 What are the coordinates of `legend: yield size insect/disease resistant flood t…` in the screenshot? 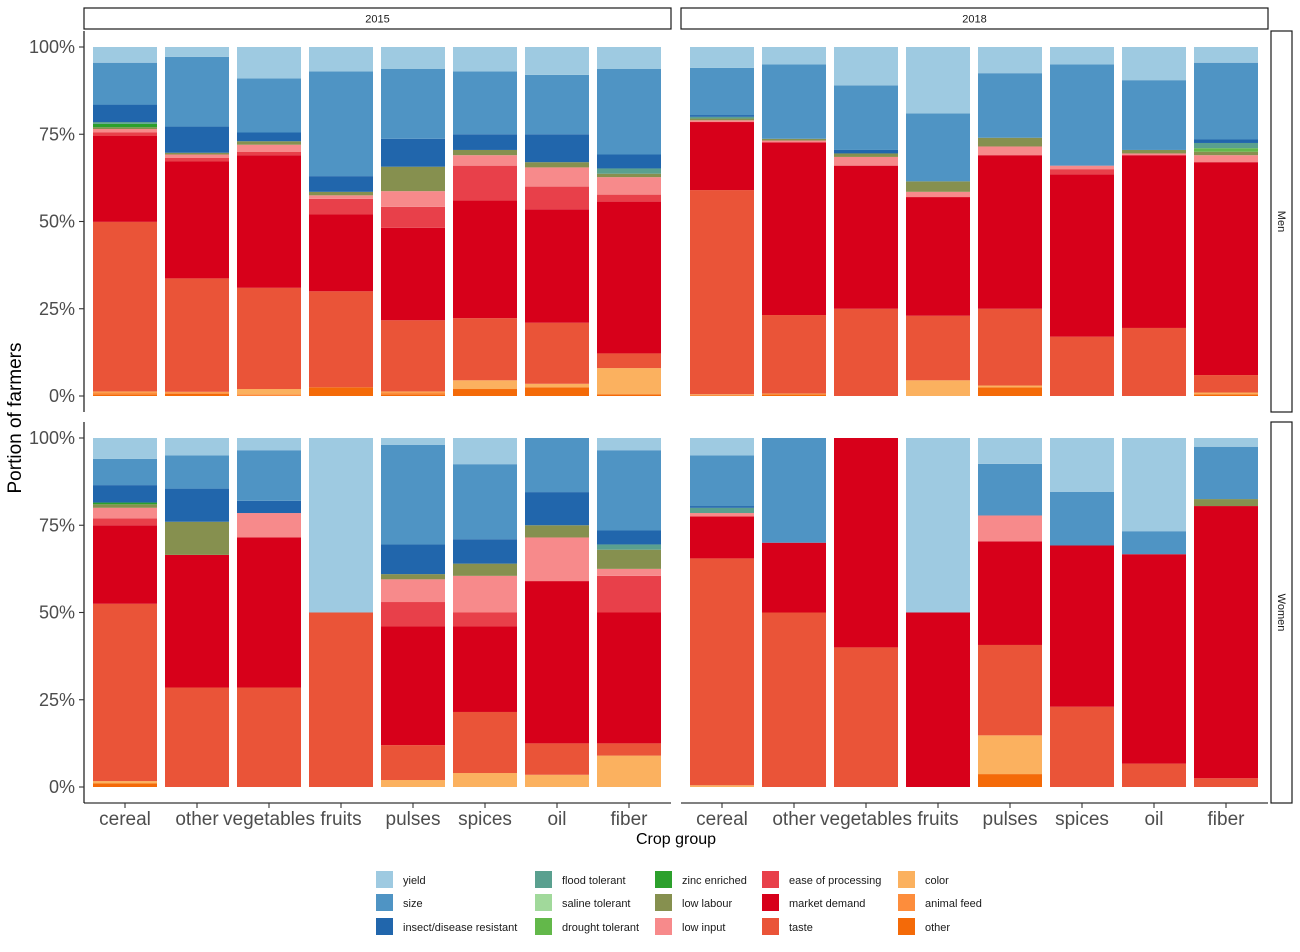 It's located at (679, 903).